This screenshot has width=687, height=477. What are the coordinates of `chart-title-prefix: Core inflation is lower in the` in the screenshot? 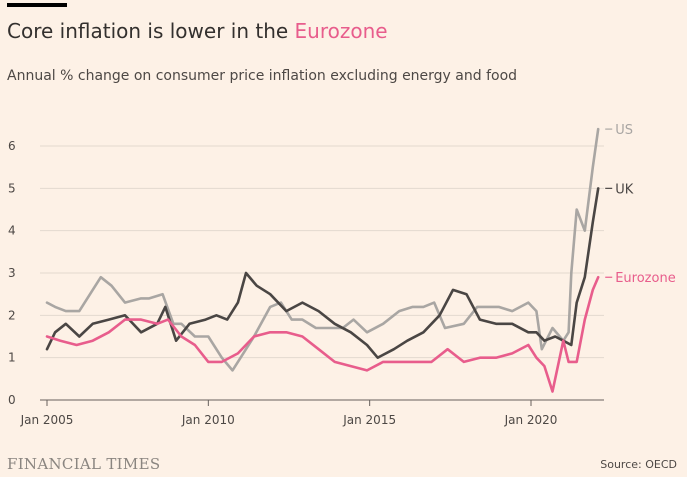 It's located at (151, 31).